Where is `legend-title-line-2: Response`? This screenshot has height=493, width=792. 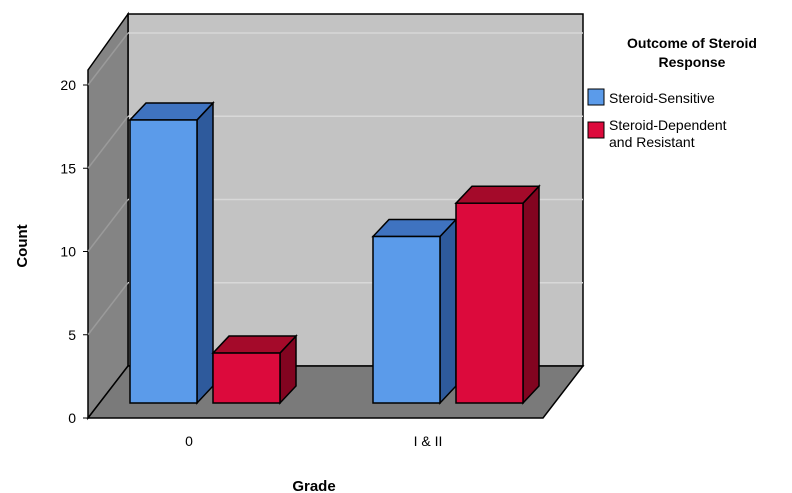 legend-title-line-2: Response is located at coordinates (692, 62).